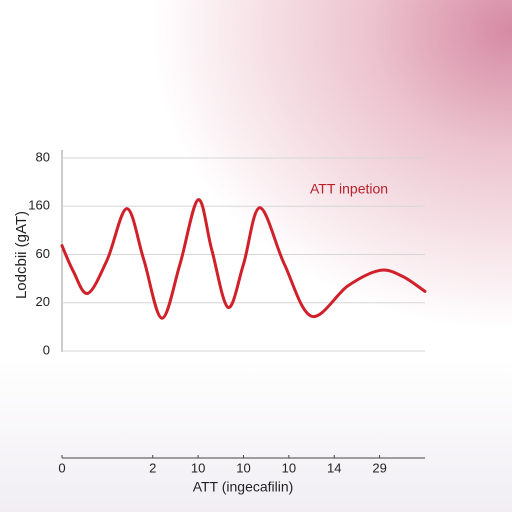 This screenshot has height=512, width=512. Describe the element at coordinates (39, 205) in the screenshot. I see `y-tick-label: 160` at that location.